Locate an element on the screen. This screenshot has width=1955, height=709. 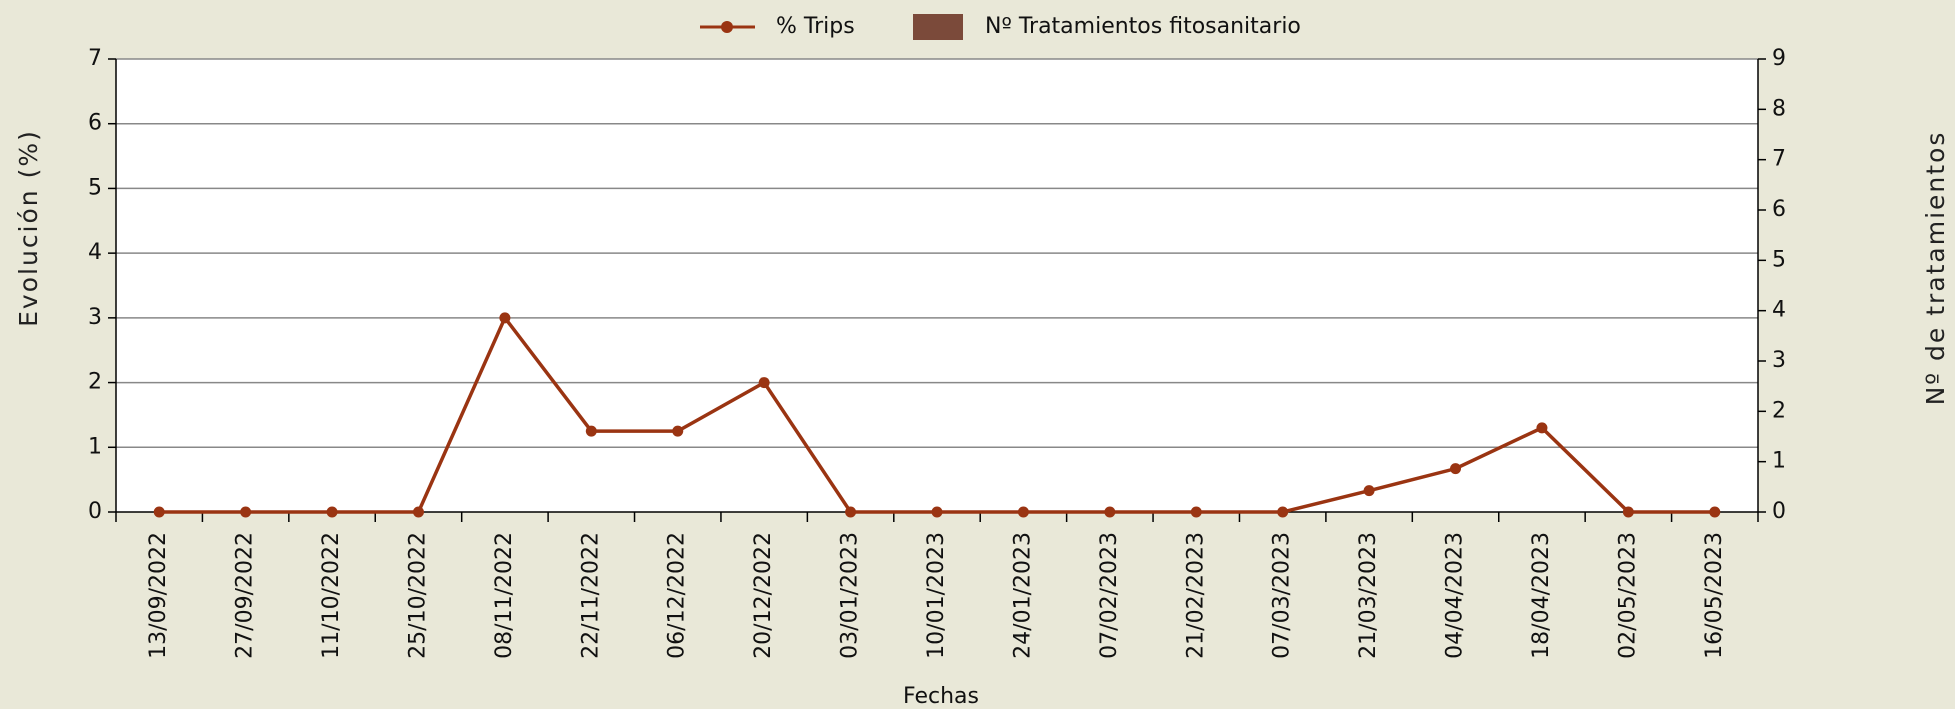
y2-tick-label: 5 is located at coordinates (1779, 259).